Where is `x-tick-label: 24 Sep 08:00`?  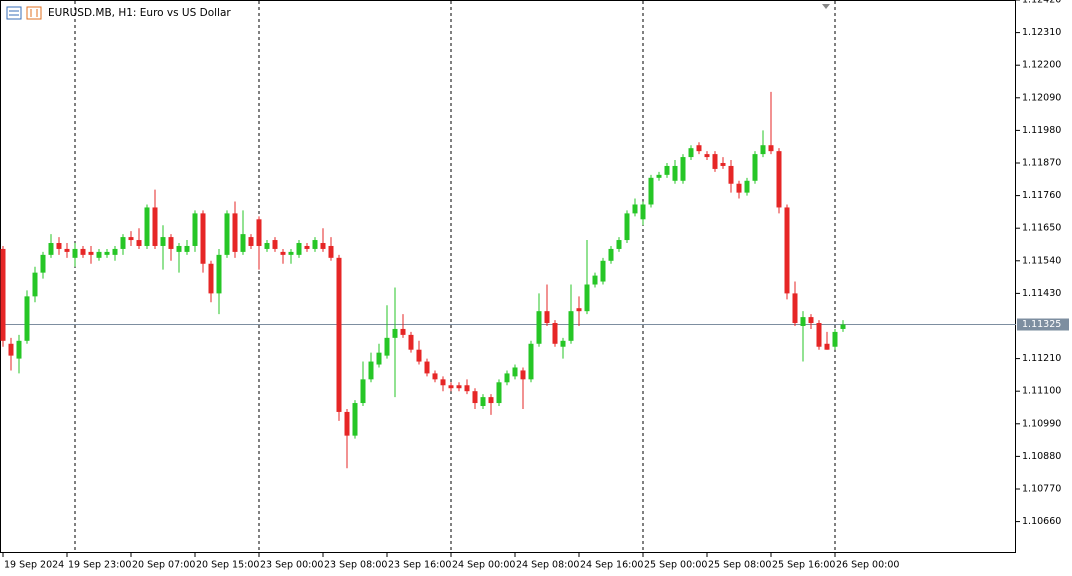
x-tick-label: 24 Sep 08:00 is located at coordinates (547, 565).